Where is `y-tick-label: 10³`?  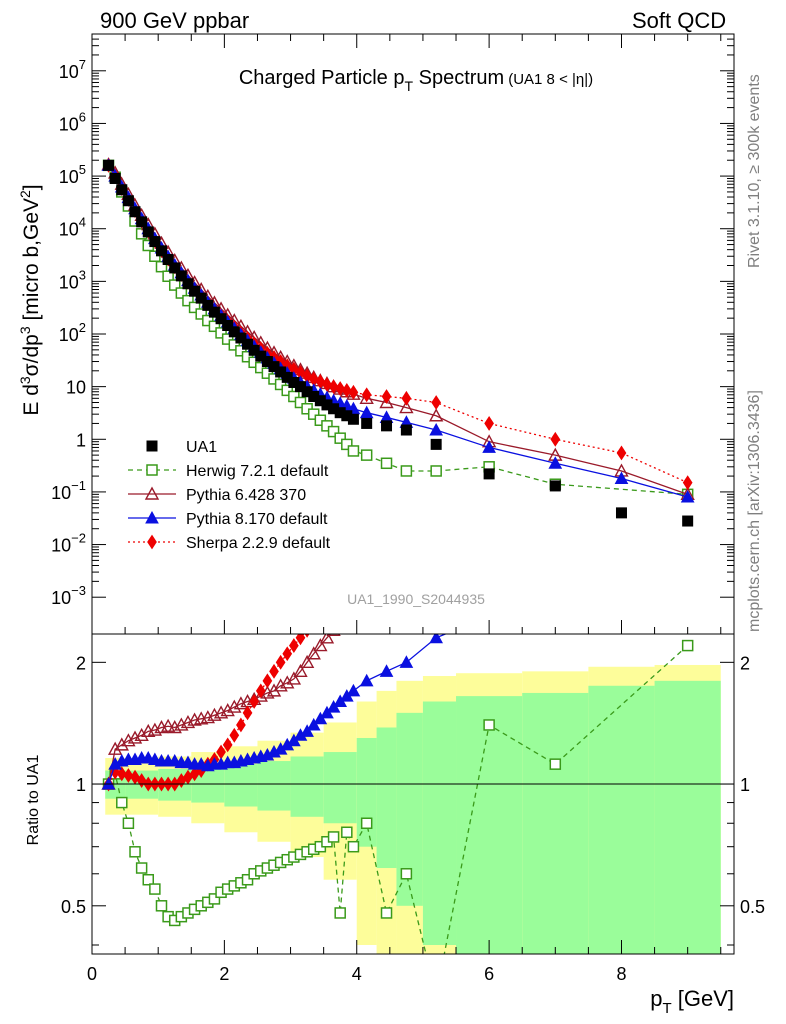 y-tick-label: 10³ is located at coordinates (72, 279).